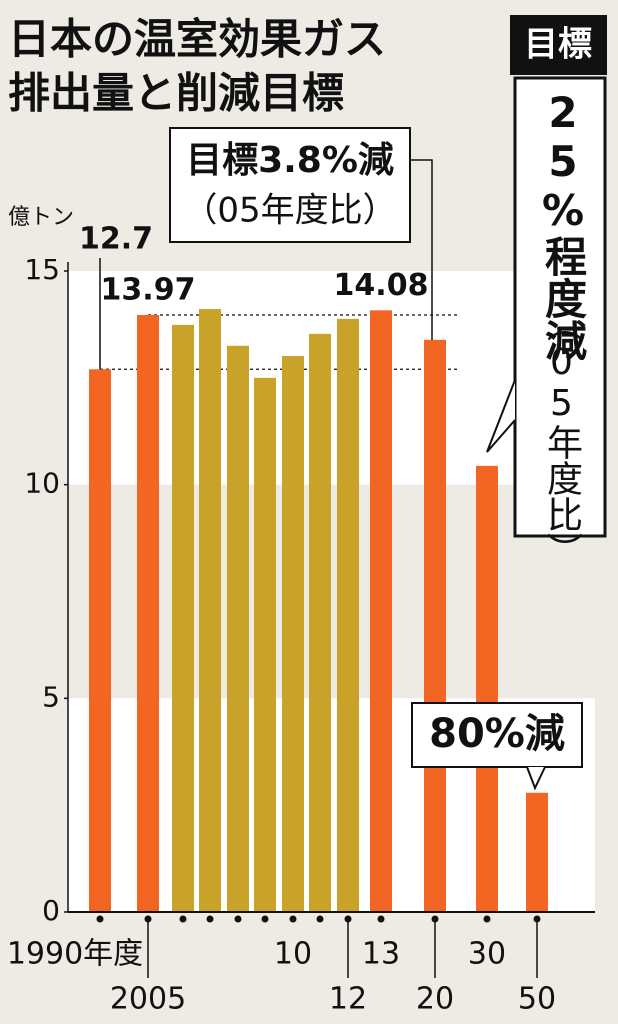 The image size is (618, 1024). Describe the element at coordinates (51, 910) in the screenshot. I see `y-tick-label: 0` at that location.